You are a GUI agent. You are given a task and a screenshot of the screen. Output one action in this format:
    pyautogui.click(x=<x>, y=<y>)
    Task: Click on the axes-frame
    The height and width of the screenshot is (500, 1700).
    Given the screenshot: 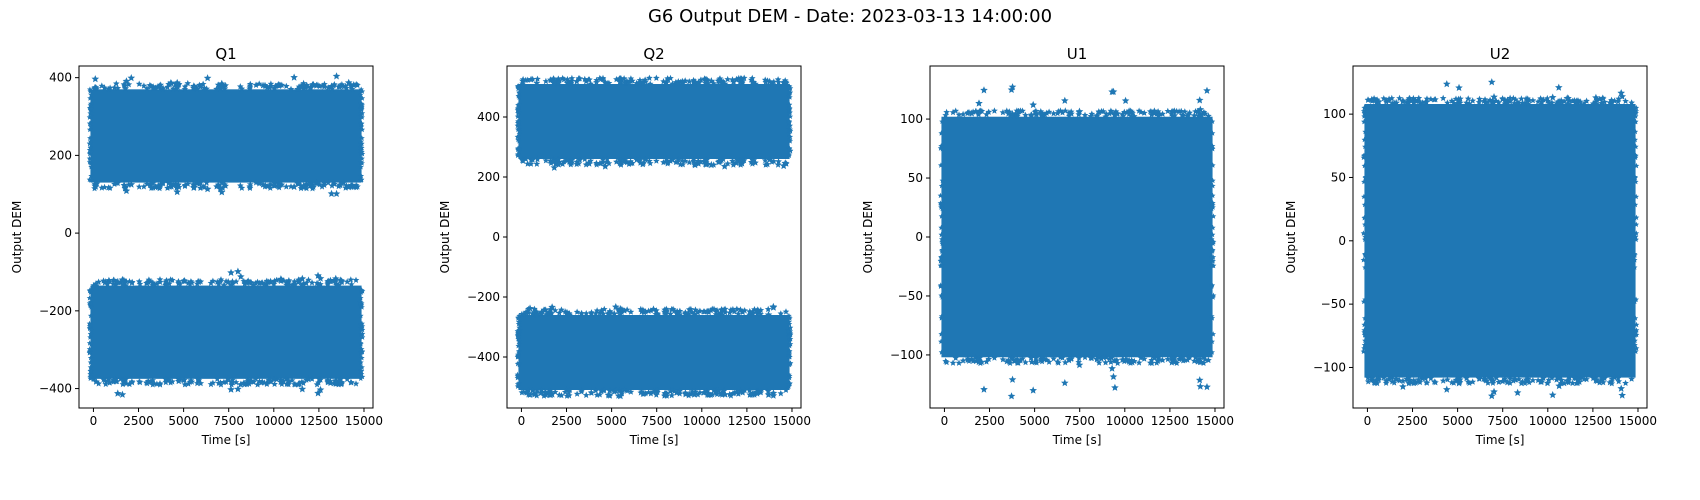 What is the action you would take?
    pyautogui.click(x=226, y=237)
    